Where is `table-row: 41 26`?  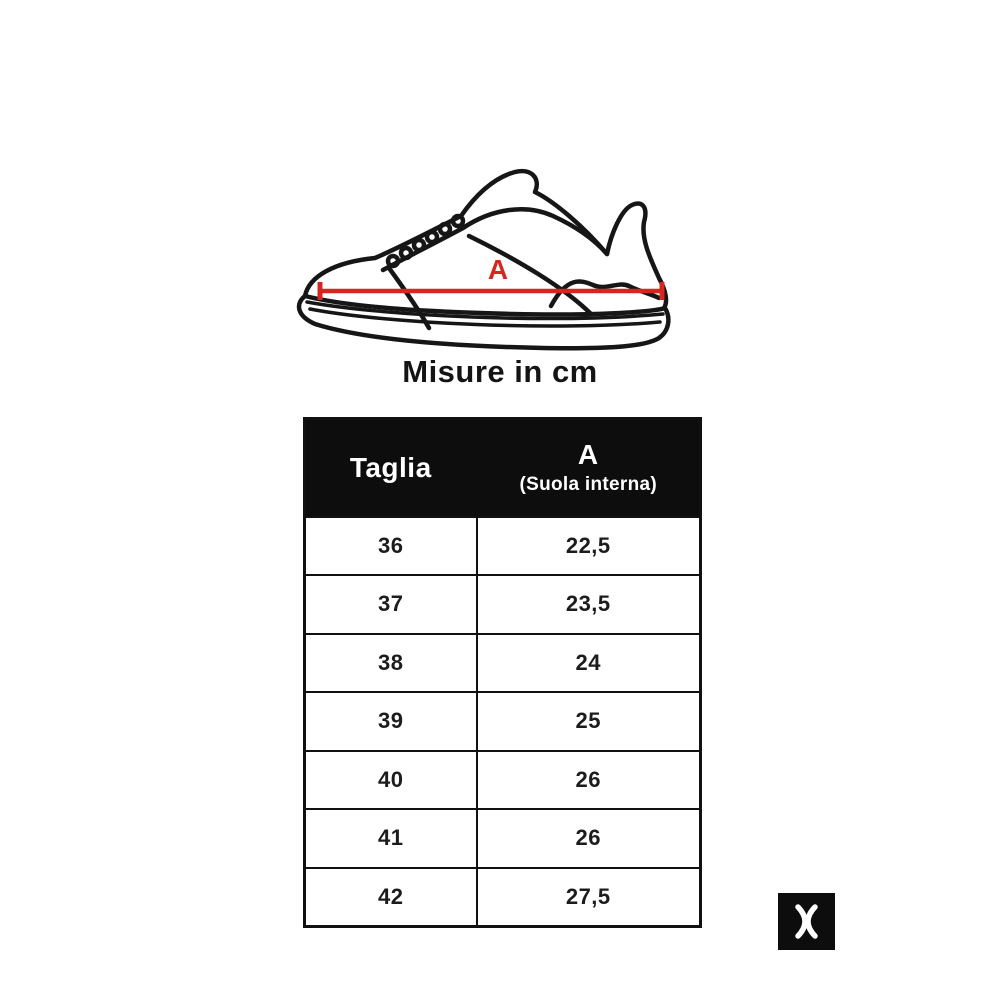 table-row: 41 26 is located at coordinates (502, 838).